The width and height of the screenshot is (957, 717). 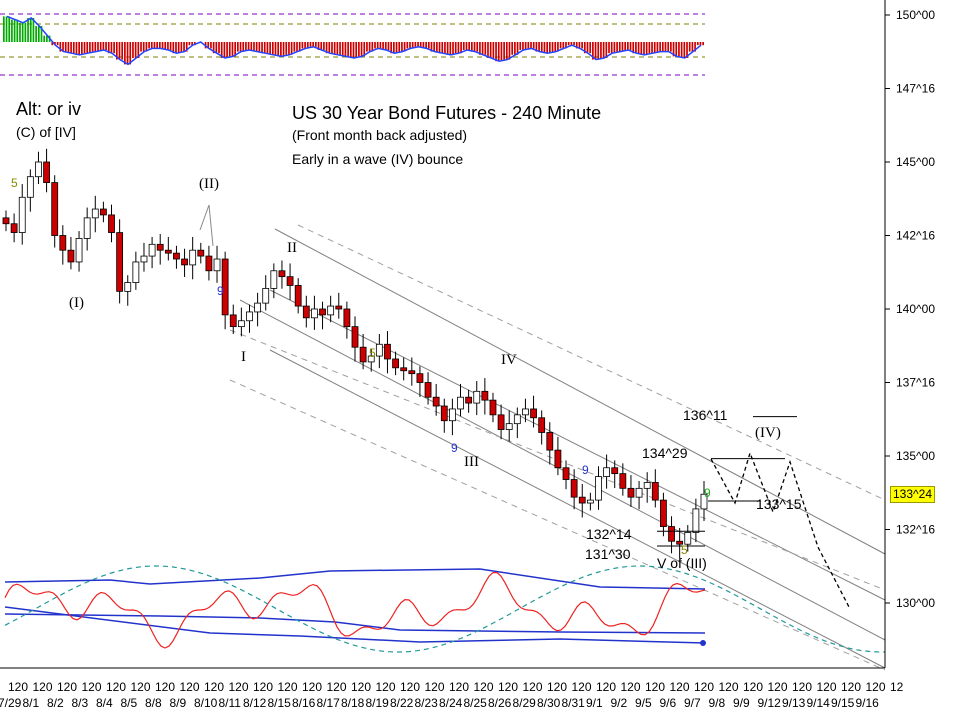 What do you see at coordinates (380, 135) in the screenshot?
I see `chart-subtitle: (Front month back adjusted)` at bounding box center [380, 135].